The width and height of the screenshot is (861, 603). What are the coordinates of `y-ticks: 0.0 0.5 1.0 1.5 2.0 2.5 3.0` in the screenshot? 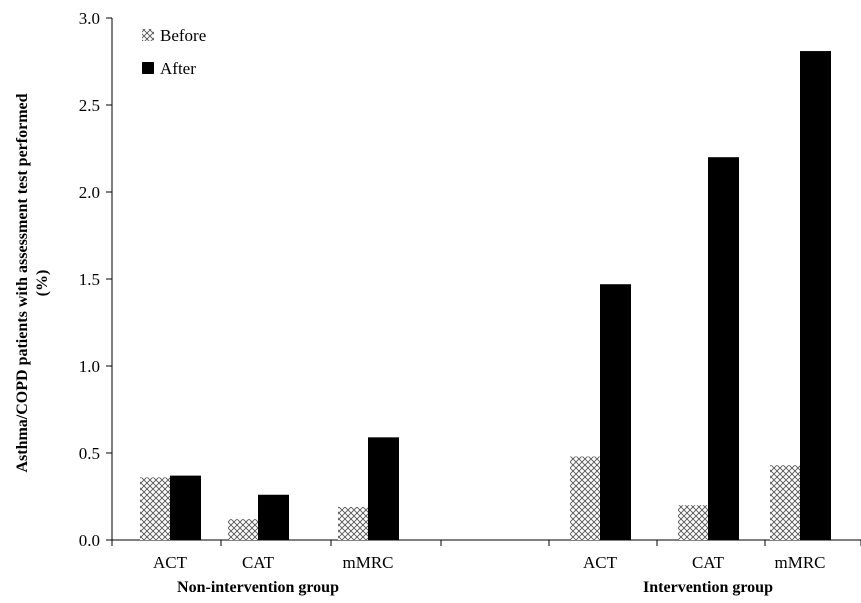 It's located at (95, 279).